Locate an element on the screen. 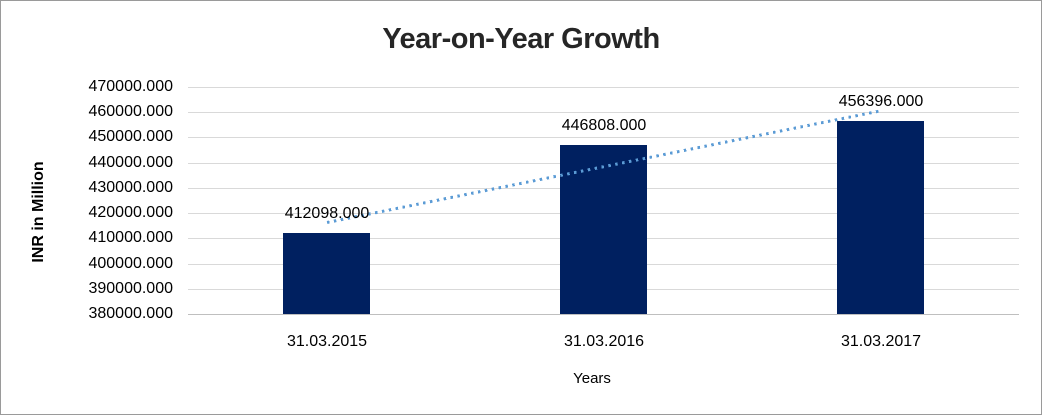  y-tick-label: 430000.000 is located at coordinates (130, 187).